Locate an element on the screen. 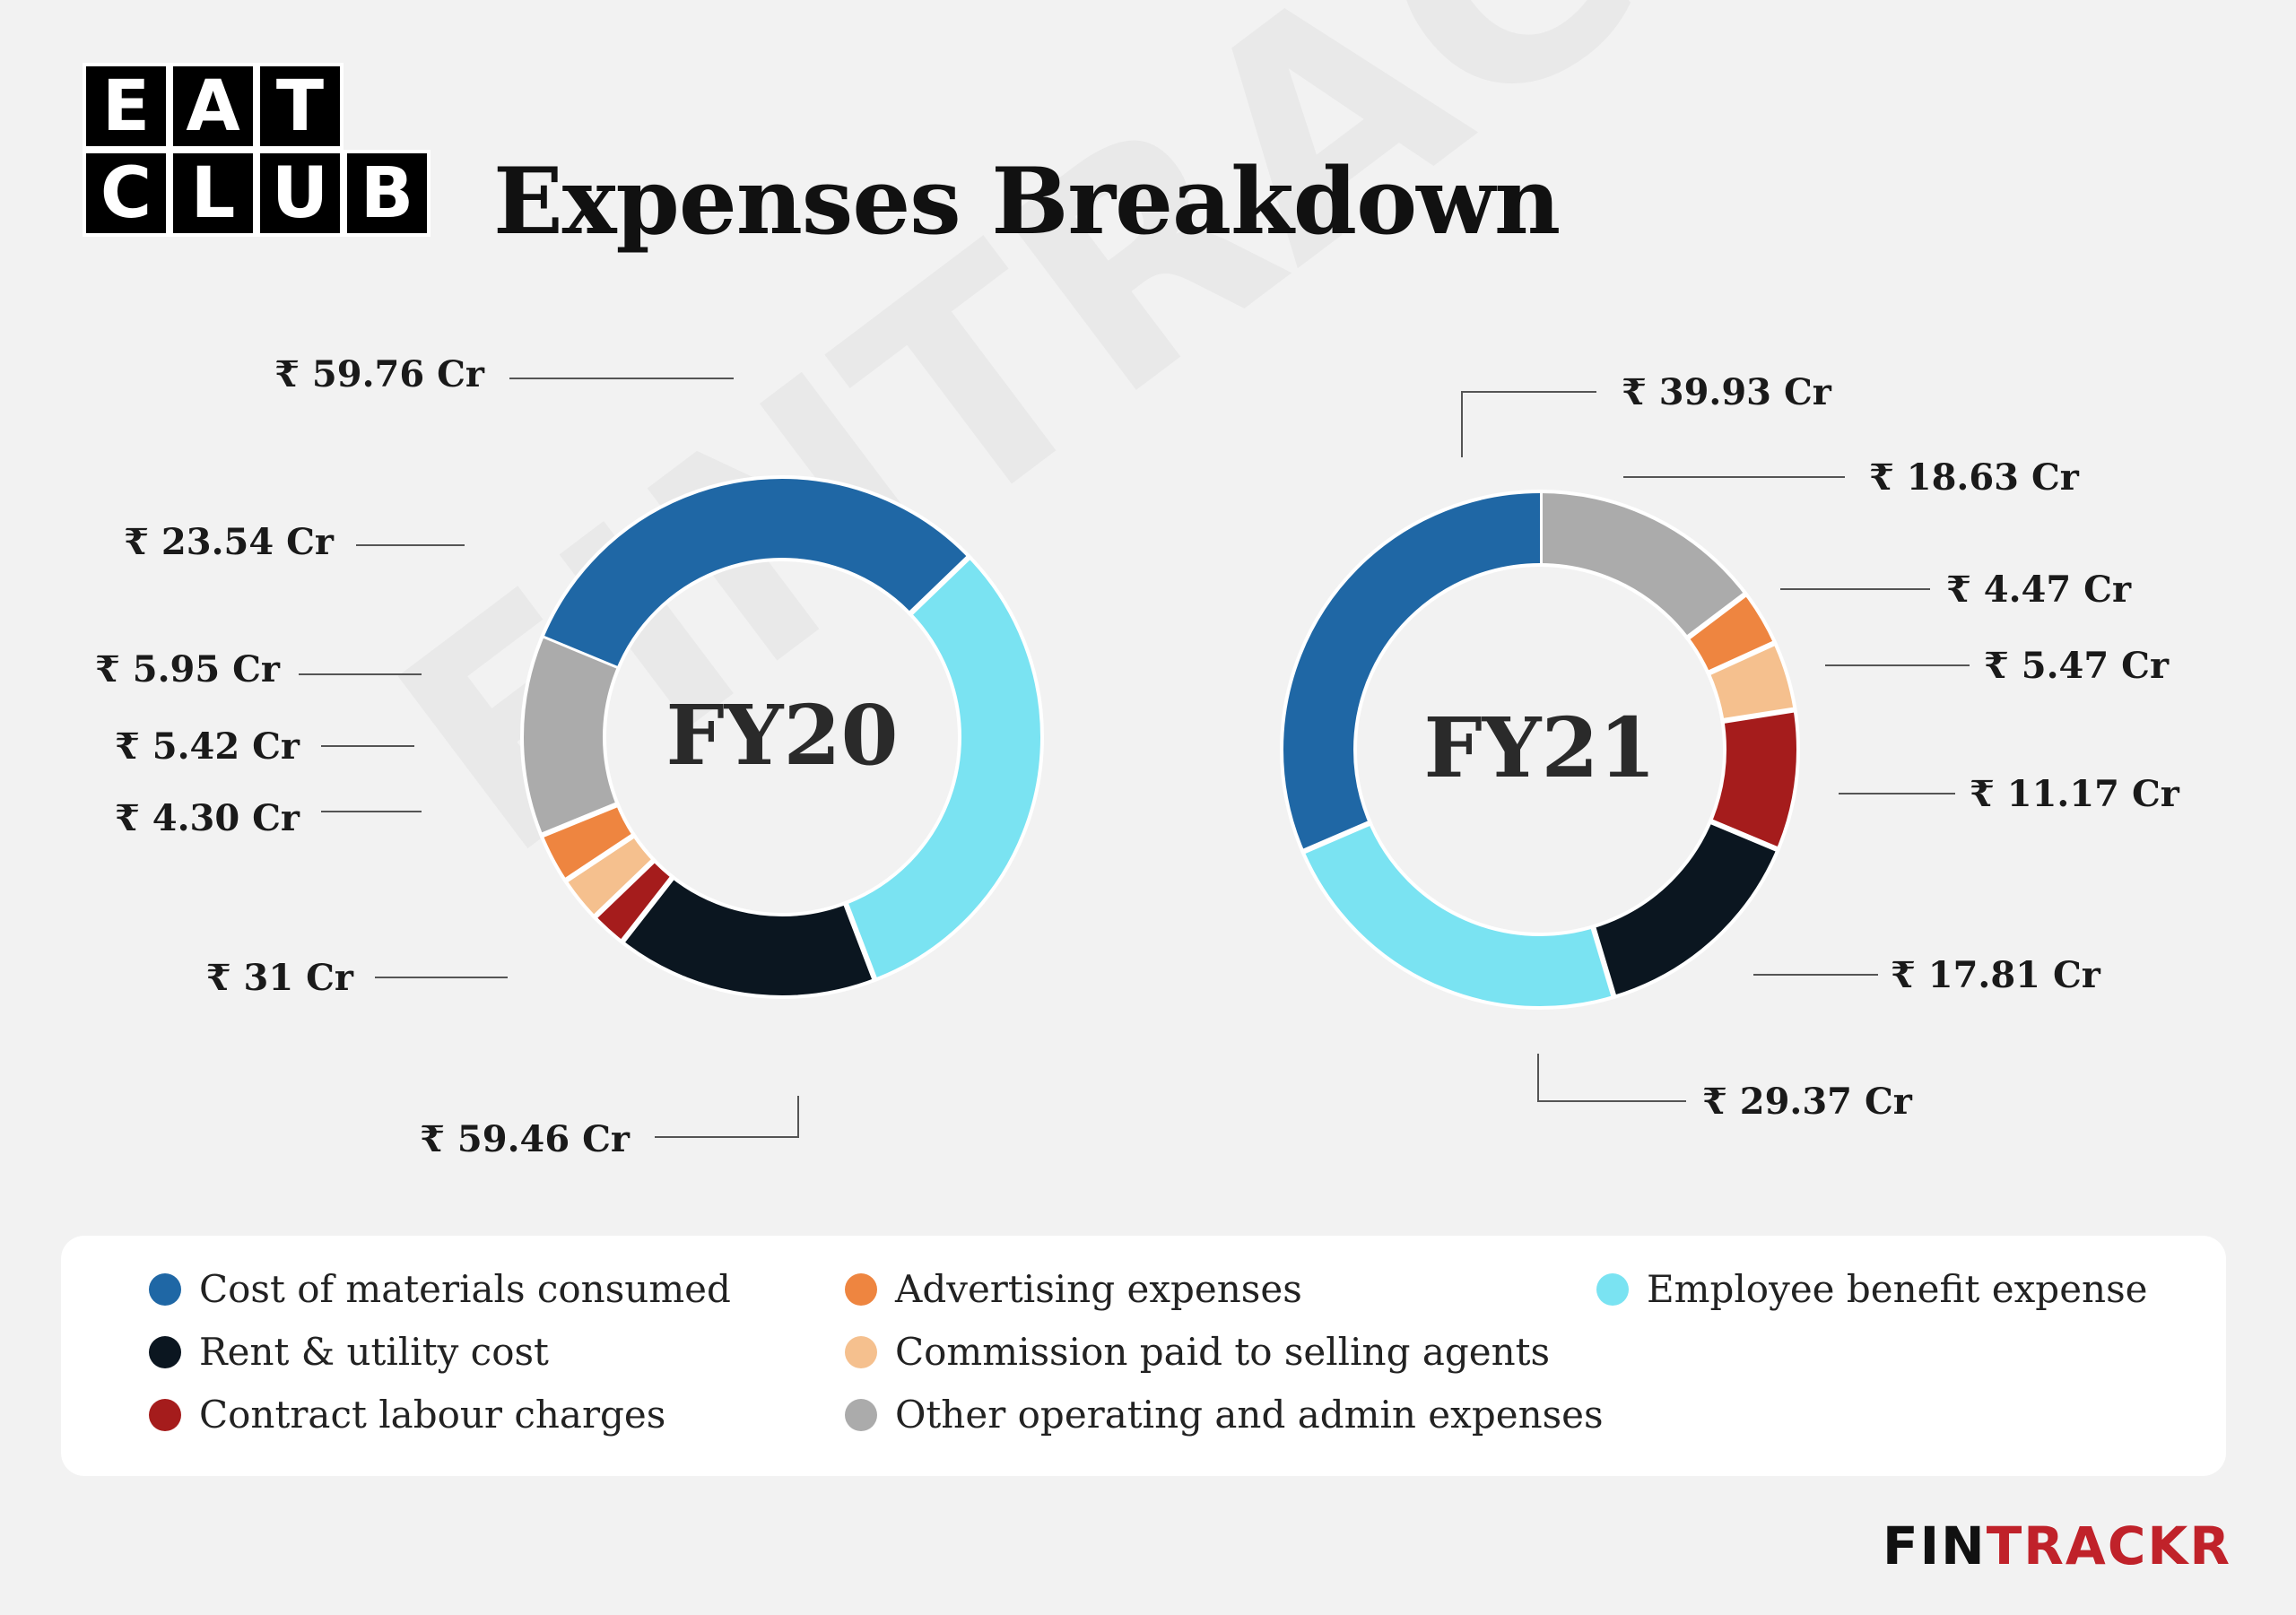  value-label: ₹ 18.63 Cr is located at coordinates (1974, 477).